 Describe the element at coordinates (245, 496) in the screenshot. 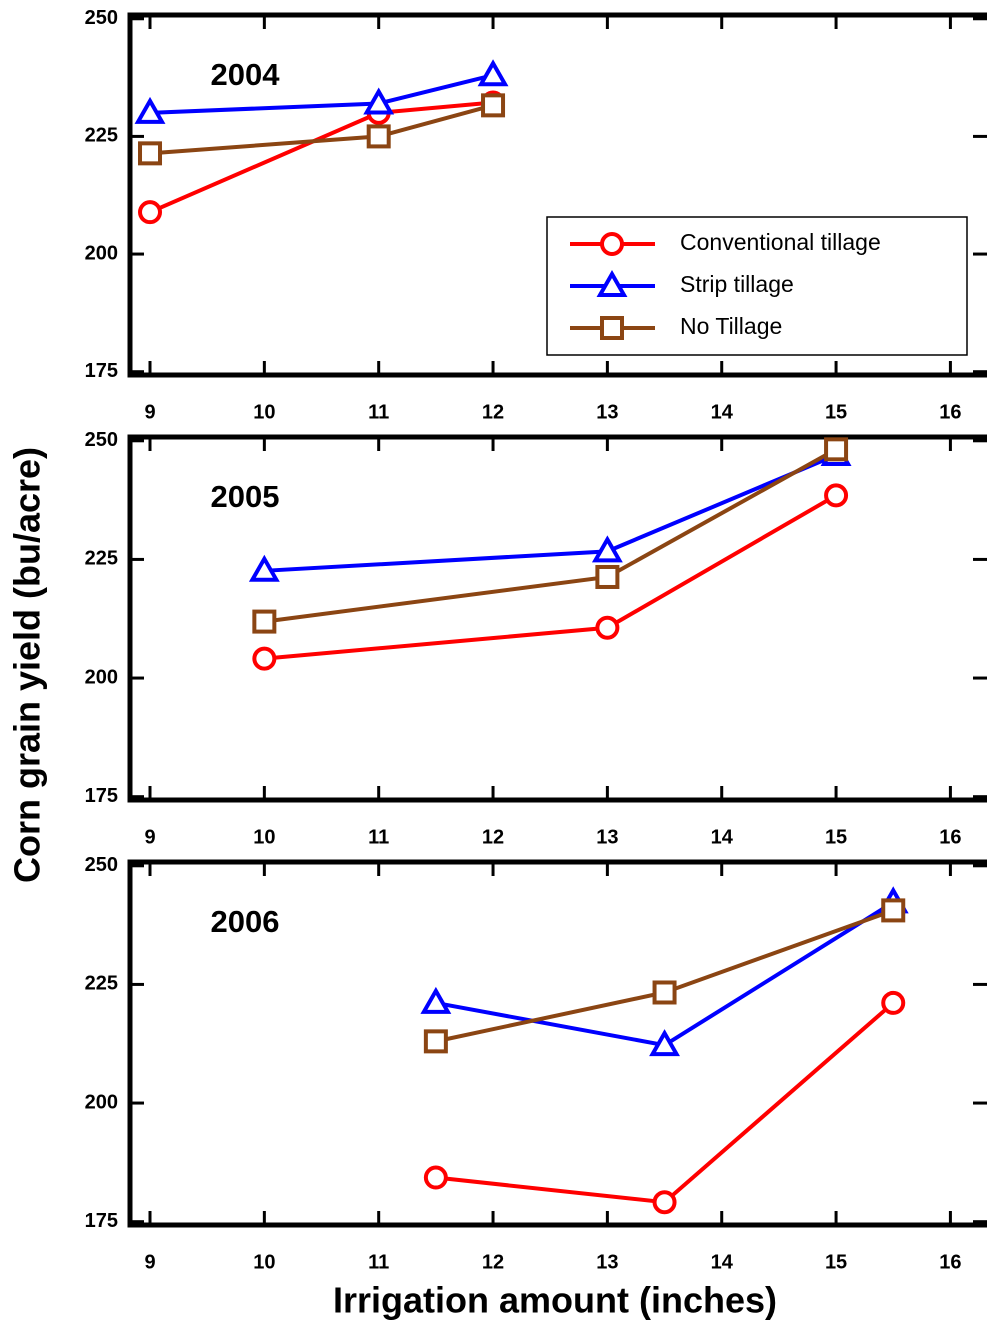

I see `panel-title: 2005` at that location.